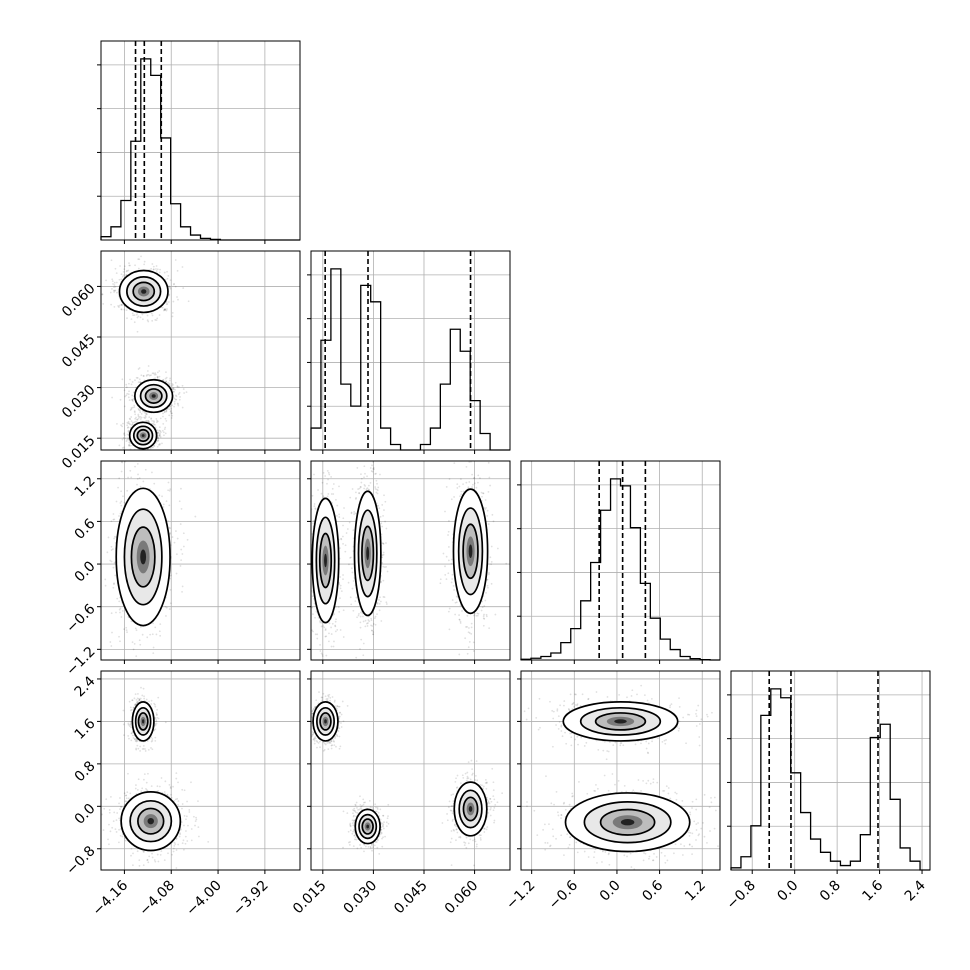  Describe the element at coordinates (143, 557) in the screenshot. I see `contour` at that location.